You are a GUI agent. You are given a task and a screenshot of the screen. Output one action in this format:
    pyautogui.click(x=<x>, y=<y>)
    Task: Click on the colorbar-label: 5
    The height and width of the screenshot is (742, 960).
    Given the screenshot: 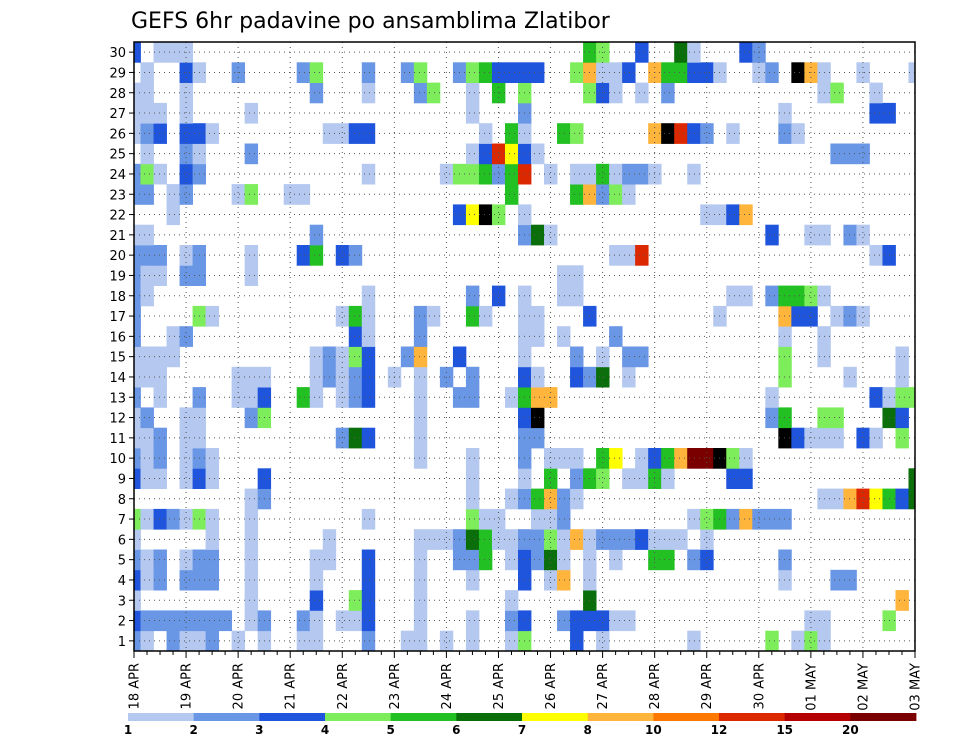 What is the action you would take?
    pyautogui.click(x=390, y=730)
    